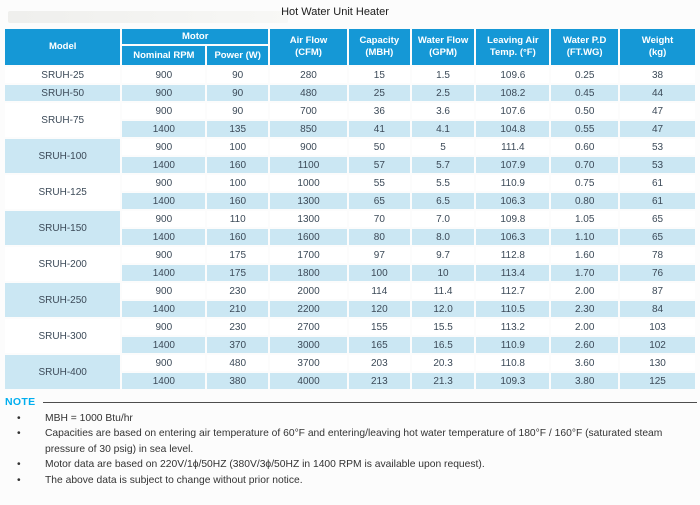  What do you see at coordinates (585, 363) in the screenshot?
I see `data-cell: 3.60` at bounding box center [585, 363].